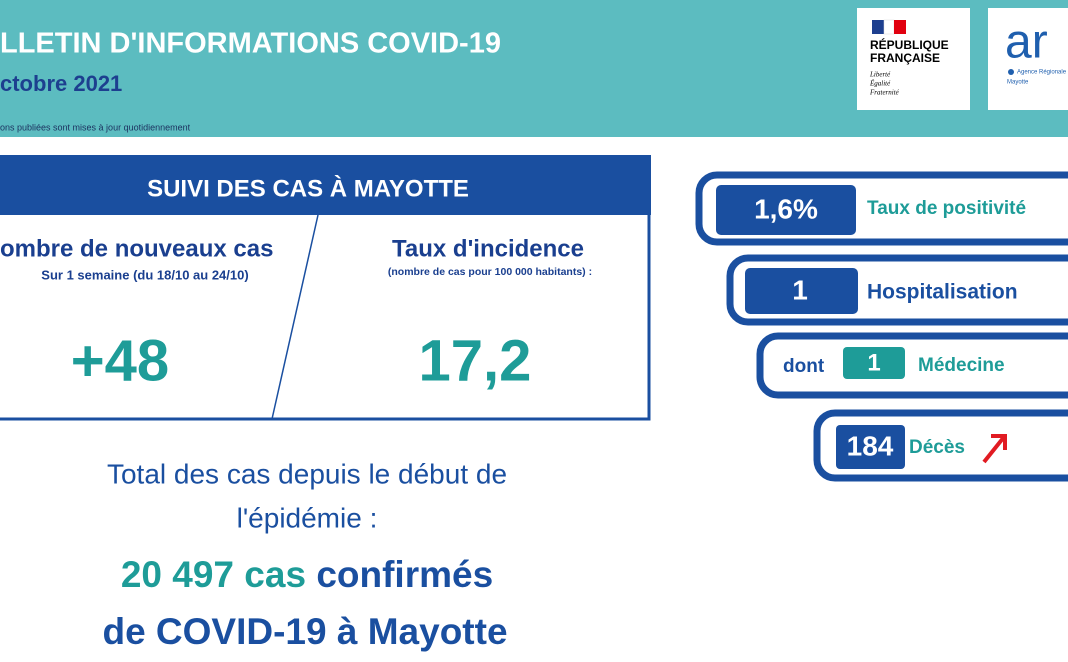  What do you see at coordinates (308, 188) in the screenshot?
I see `panel-title: SUIVI DES CAS À MAYOTTE` at bounding box center [308, 188].